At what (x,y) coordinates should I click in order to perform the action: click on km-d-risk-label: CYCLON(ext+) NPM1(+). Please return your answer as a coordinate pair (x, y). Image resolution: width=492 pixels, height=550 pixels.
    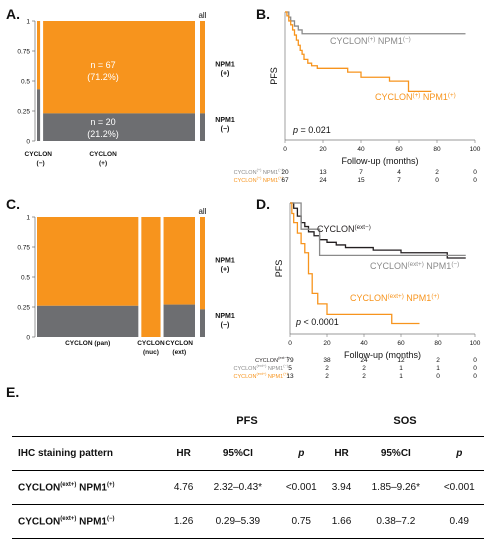
    Looking at the image, I should click on (261, 376).